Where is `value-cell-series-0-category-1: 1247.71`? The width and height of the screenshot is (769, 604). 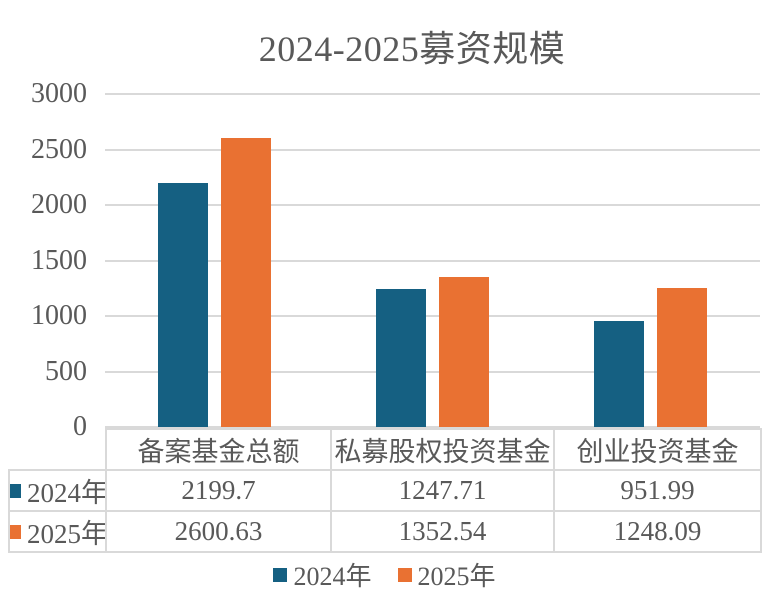 value-cell-series-0-category-1: 1247.71 is located at coordinates (442, 490).